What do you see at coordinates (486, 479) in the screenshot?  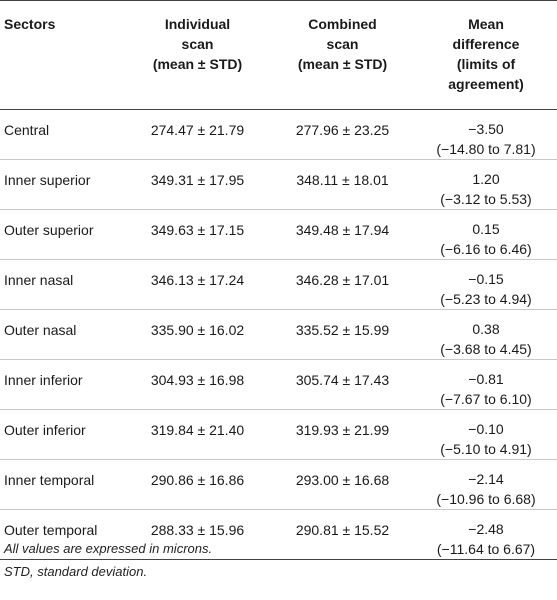 I see `mean-difference-value: −2.14` at bounding box center [486, 479].